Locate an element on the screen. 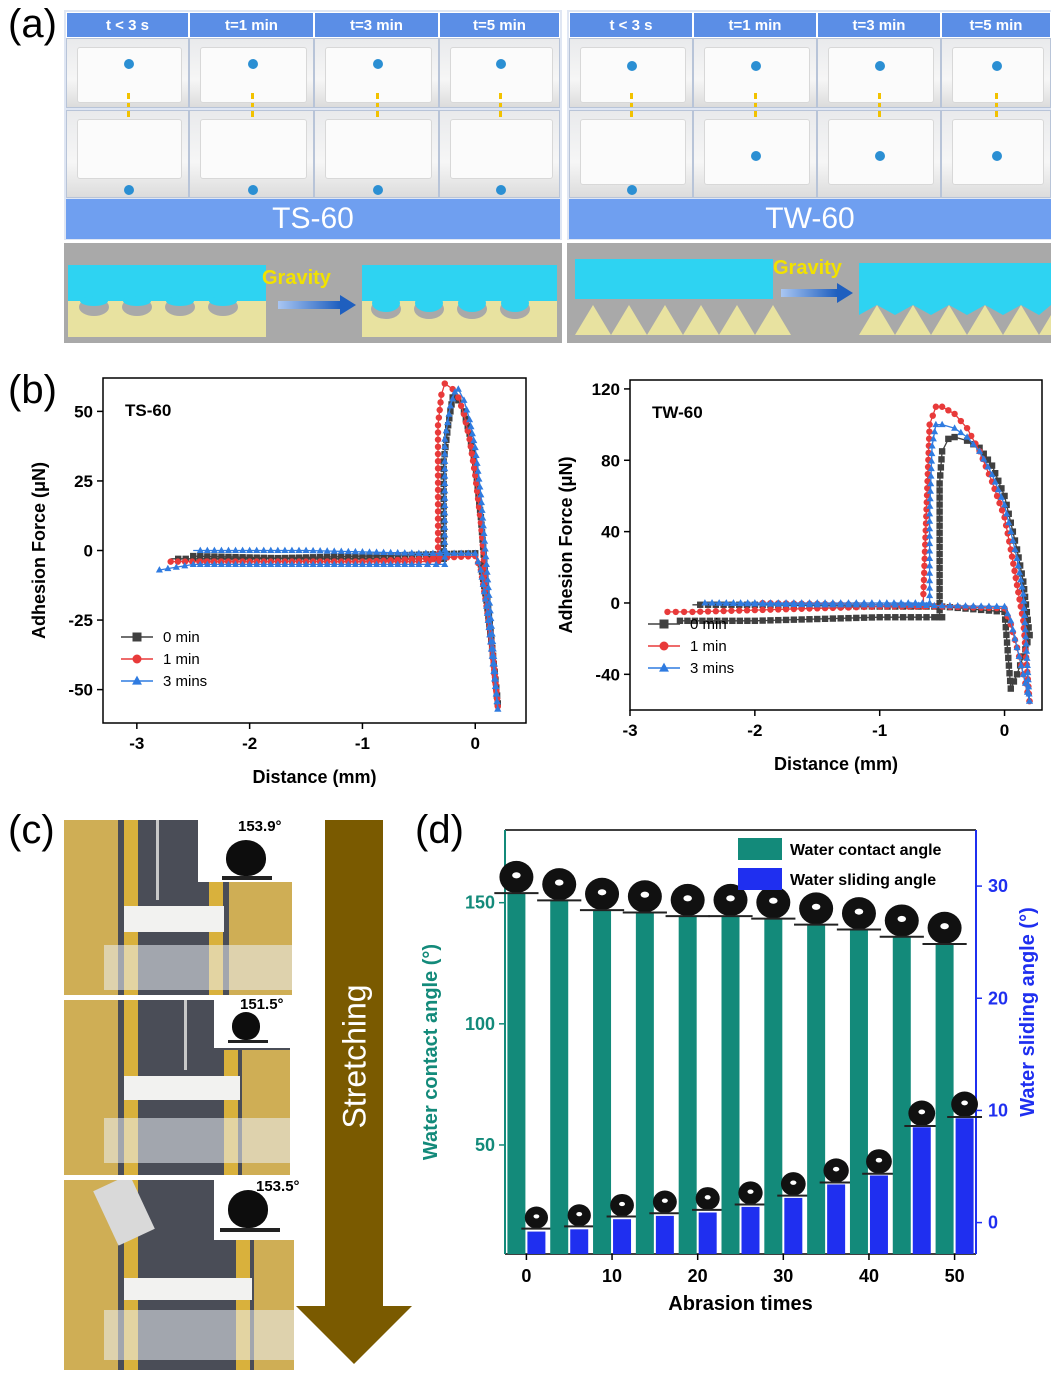 The image size is (1051, 1373). x-tick-label: 20 is located at coordinates (698, 1276).